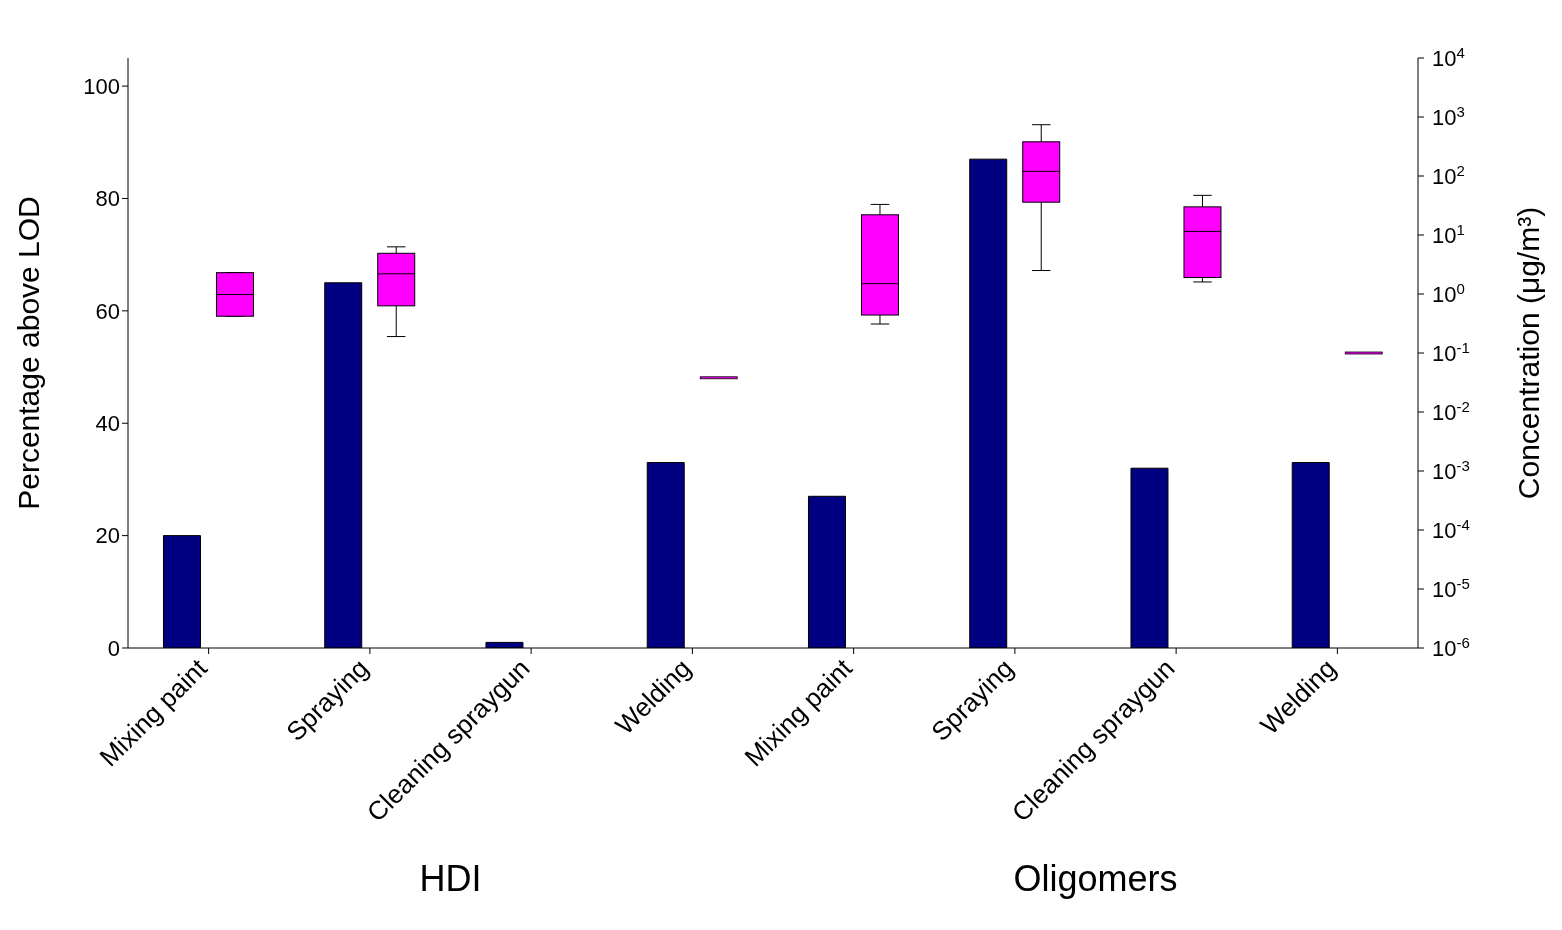 The height and width of the screenshot is (930, 1562). What do you see at coordinates (1448, 175) in the screenshot?
I see `y2-tick-label: 10$^{2}$` at bounding box center [1448, 175].